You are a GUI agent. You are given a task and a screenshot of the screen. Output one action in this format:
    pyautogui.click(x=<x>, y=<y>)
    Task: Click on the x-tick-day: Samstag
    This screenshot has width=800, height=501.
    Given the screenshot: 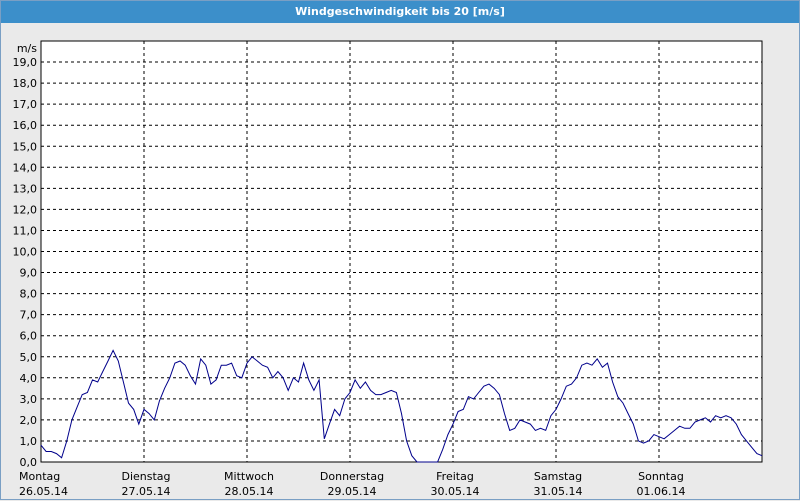 What is the action you would take?
    pyautogui.click(x=558, y=476)
    